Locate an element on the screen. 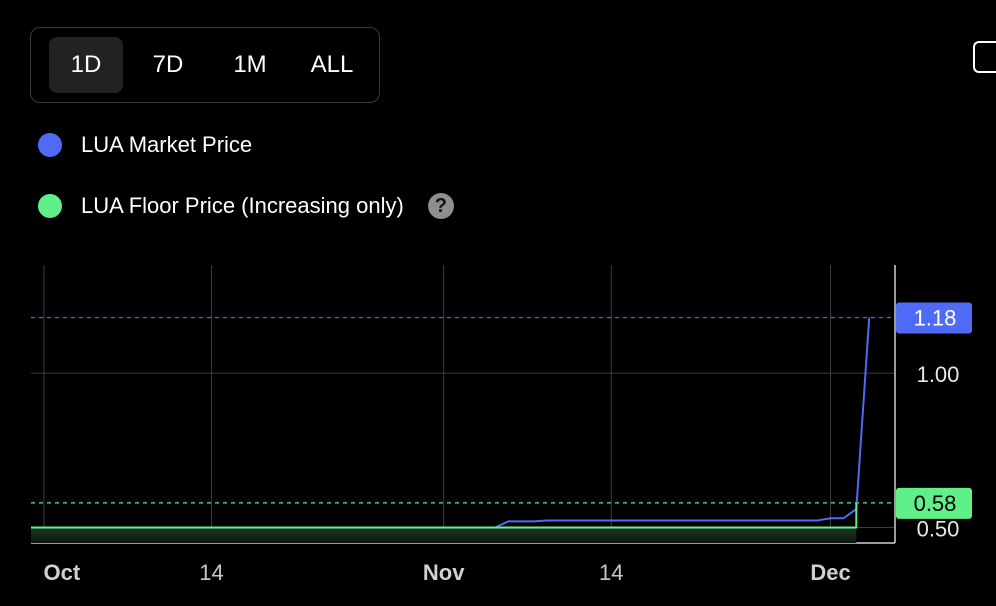  help-icon: ? is located at coordinates (440, 206).